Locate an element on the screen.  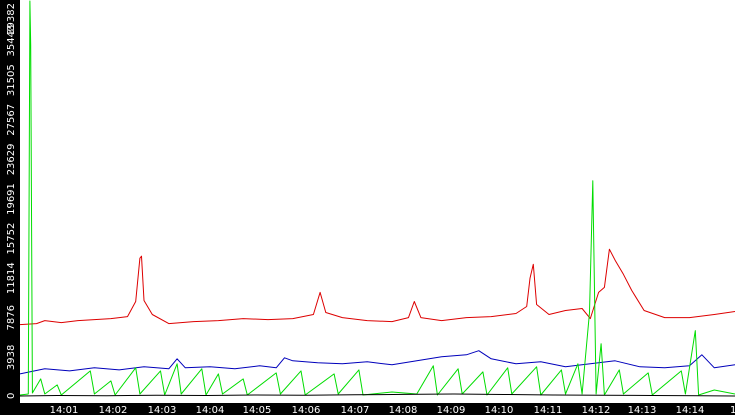
y-tick-label: 35443 is located at coordinates (11, 41).